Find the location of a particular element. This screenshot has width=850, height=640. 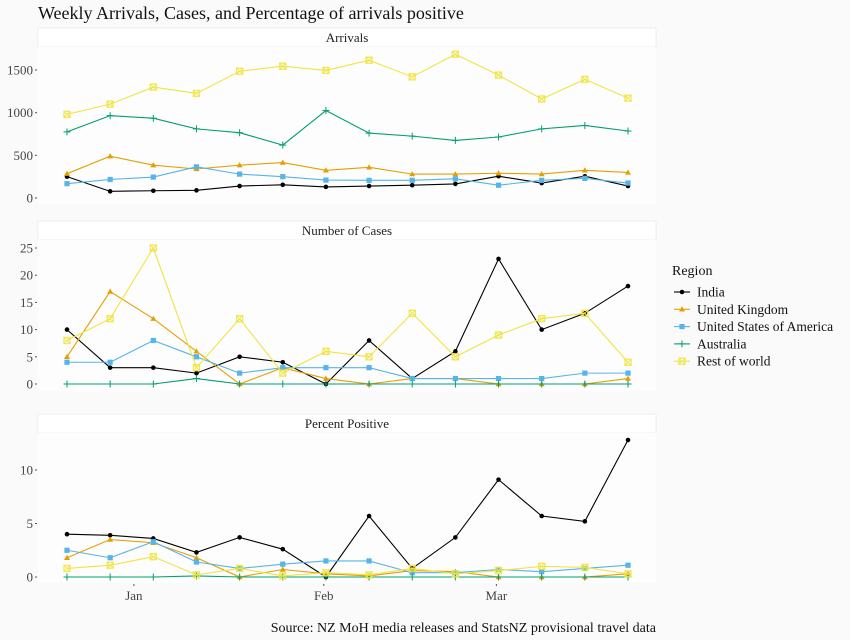

series-india is located at coordinates (347, 183).